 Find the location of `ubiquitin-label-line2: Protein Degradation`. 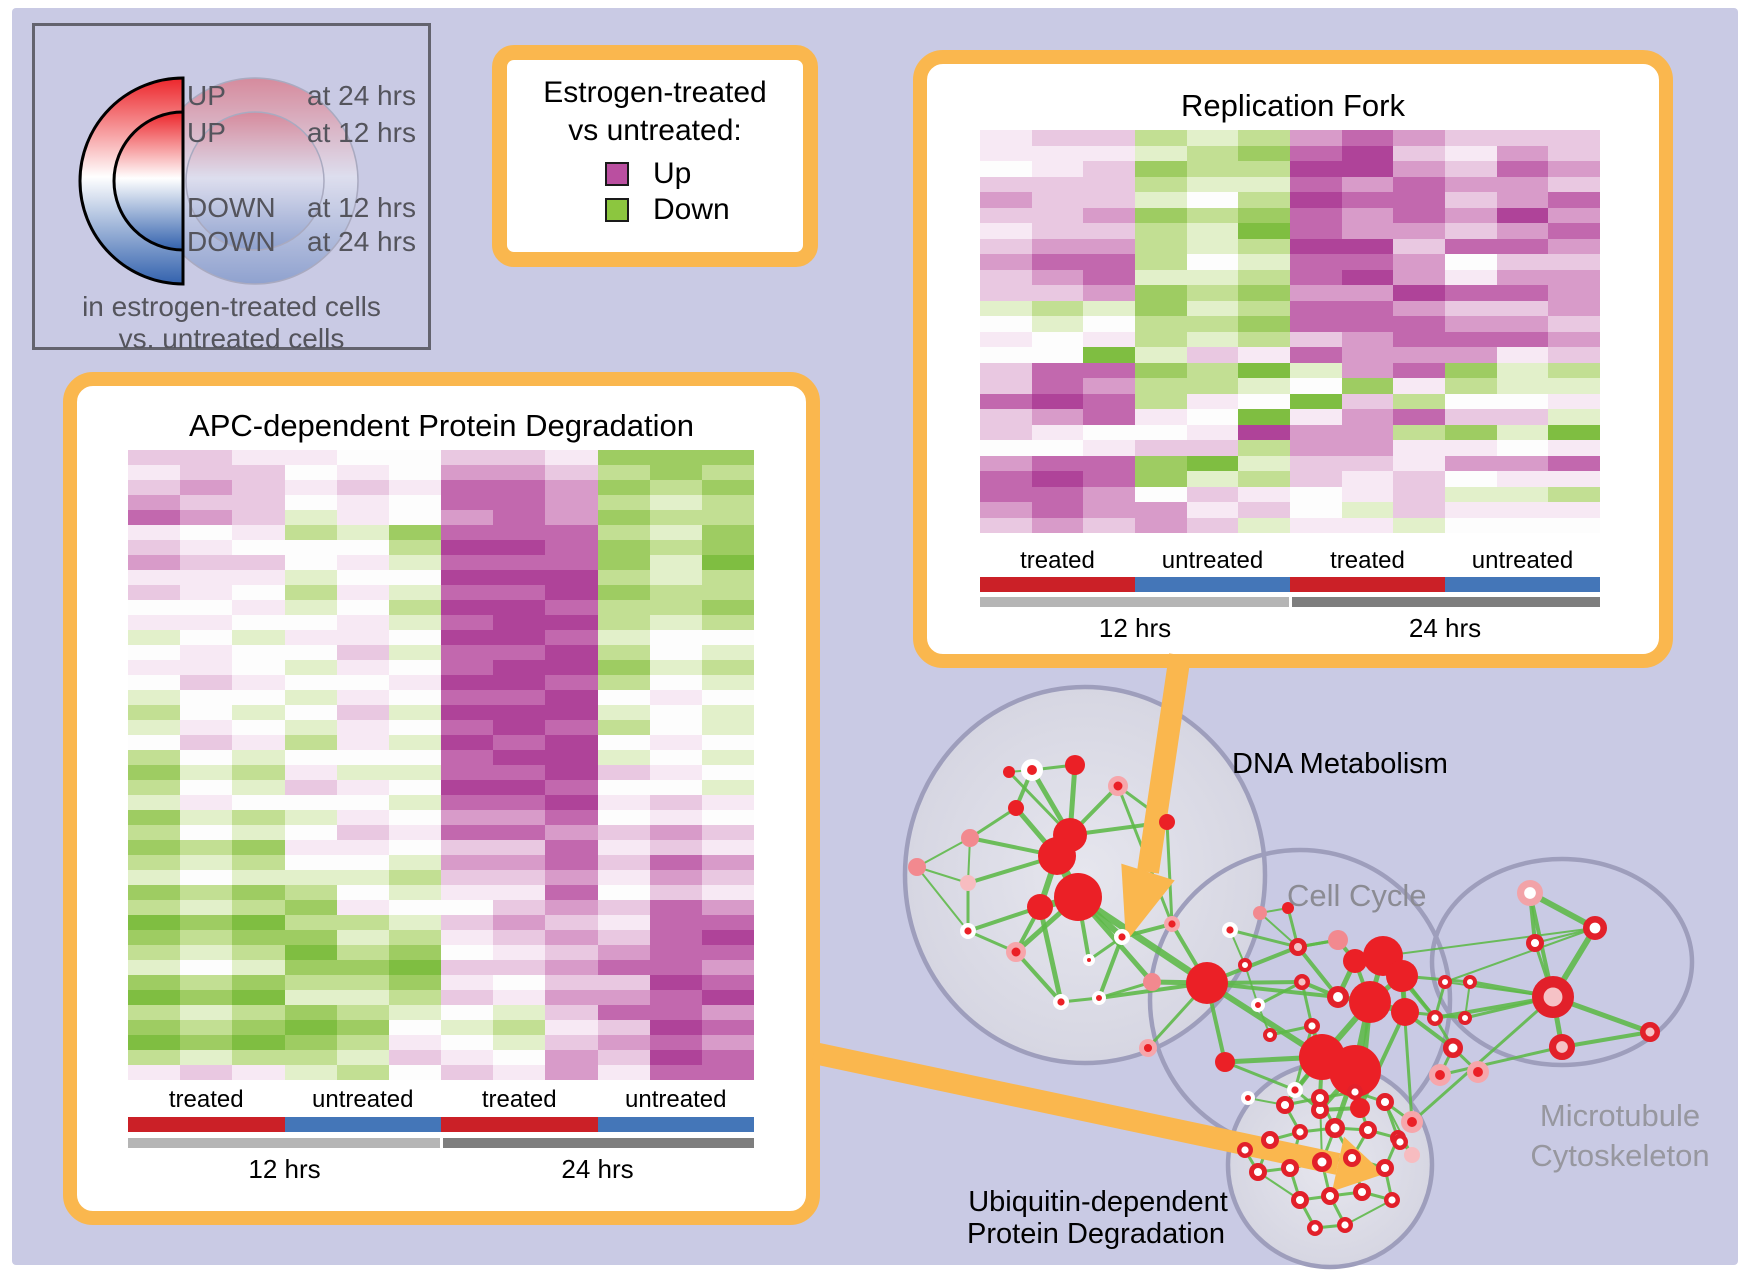

ubiquitin-label-line2: Protein Degradation is located at coordinates (1096, 1234).